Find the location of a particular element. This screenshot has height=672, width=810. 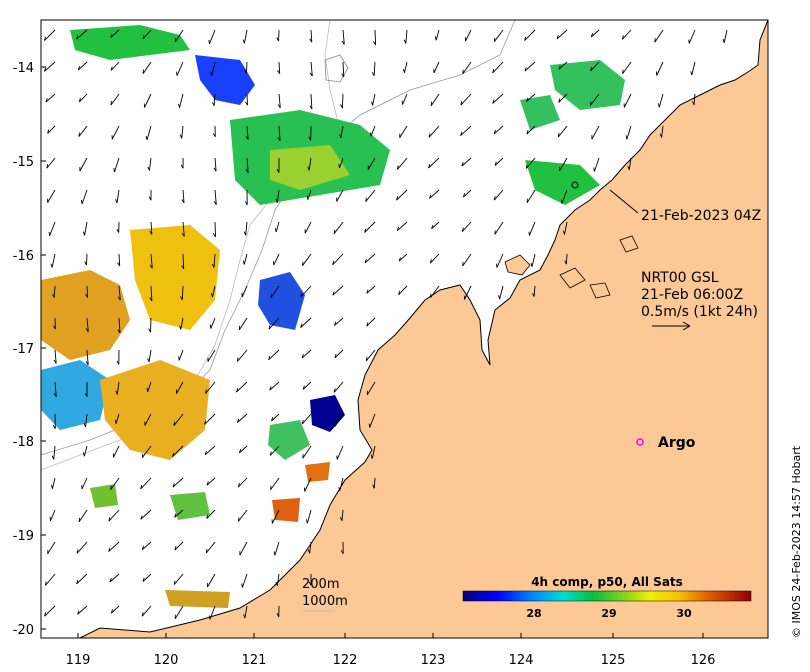

isobath-200m-label: 200m is located at coordinates (320, 584).